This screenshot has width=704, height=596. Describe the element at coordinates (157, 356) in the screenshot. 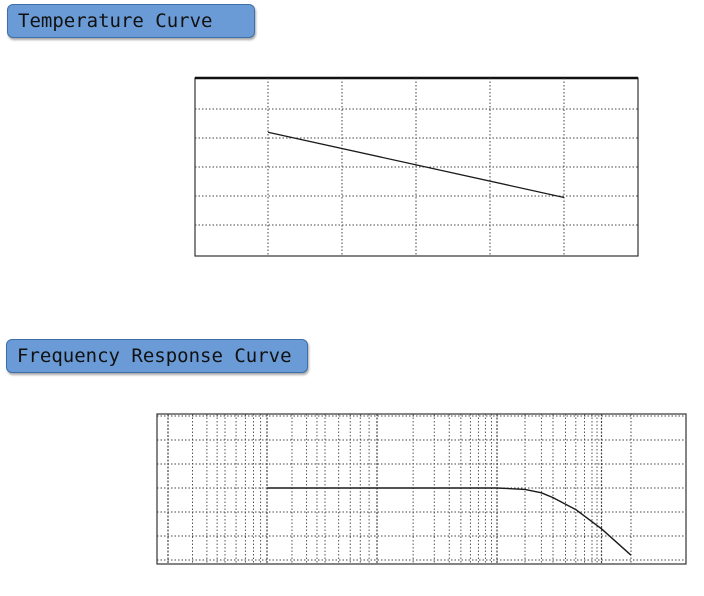

I see `frequency-response-title: Frequency Response Curve` at that location.